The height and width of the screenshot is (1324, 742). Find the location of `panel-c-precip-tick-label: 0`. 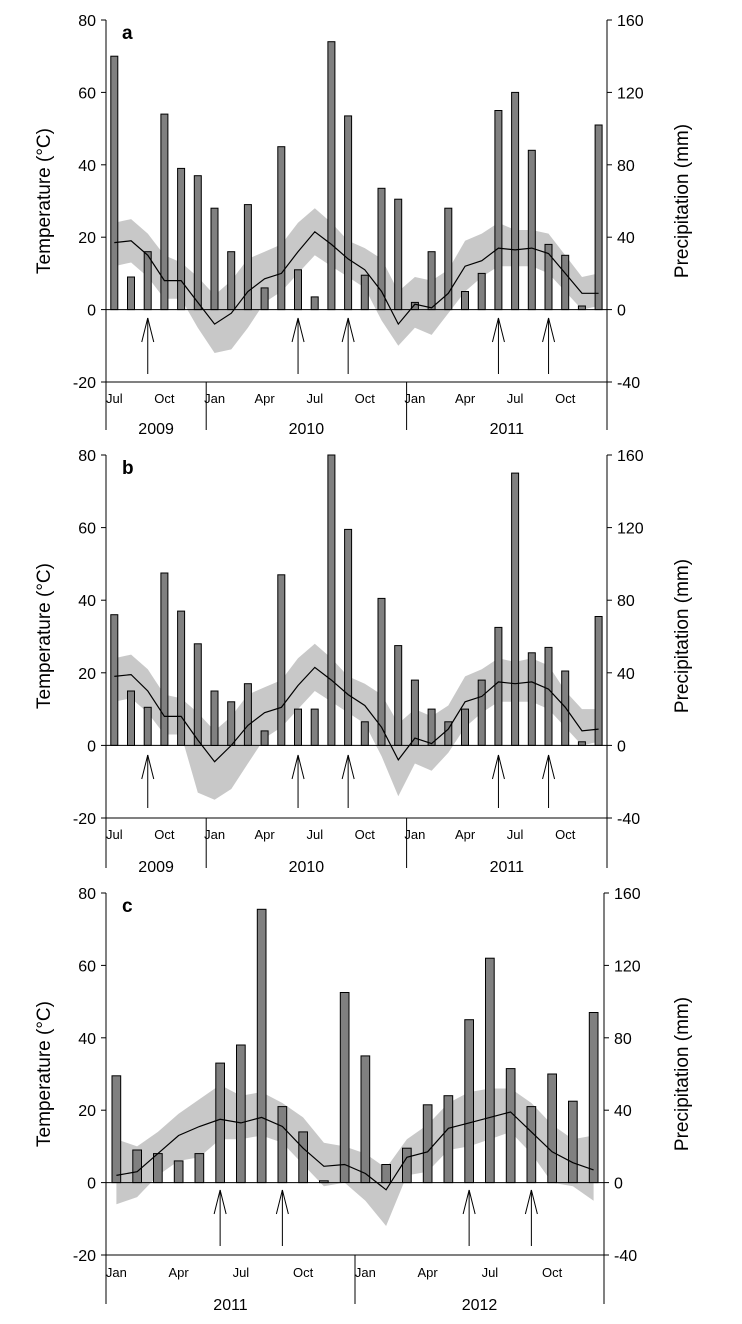

panel-c-precip-tick-label: 0 is located at coordinates (618, 1184).